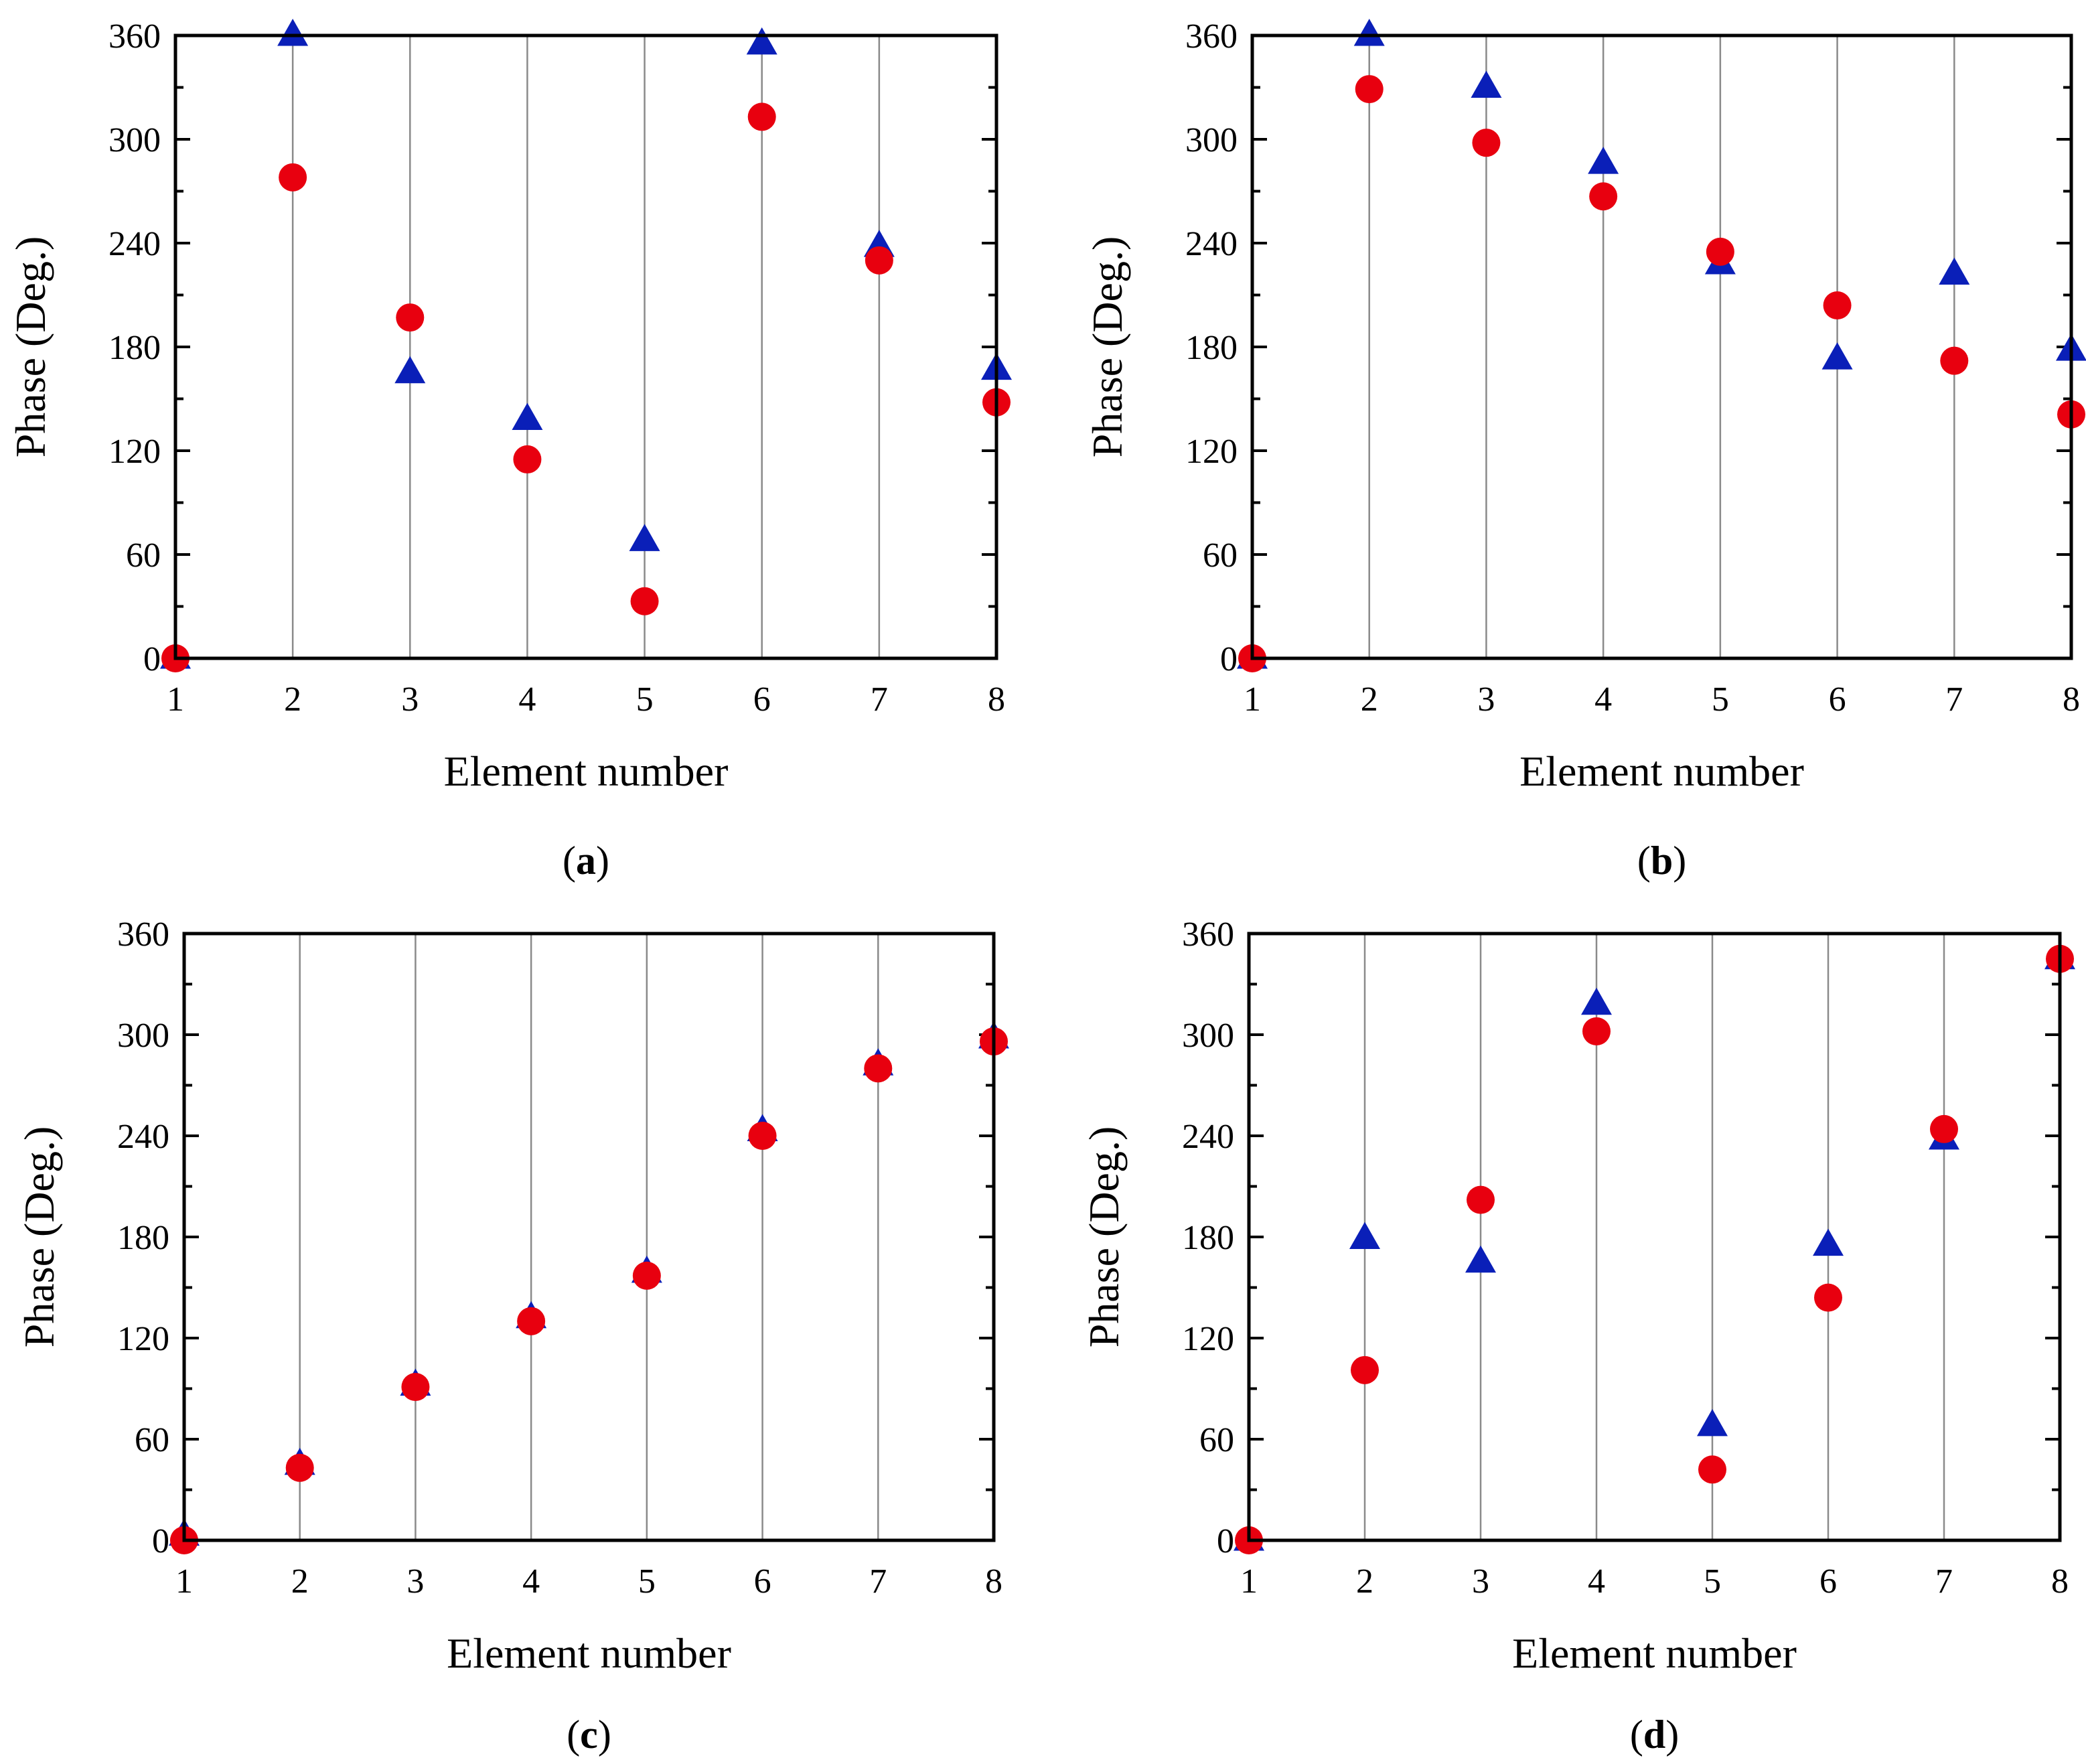  I want to click on plot-frame, so click(589, 1237).